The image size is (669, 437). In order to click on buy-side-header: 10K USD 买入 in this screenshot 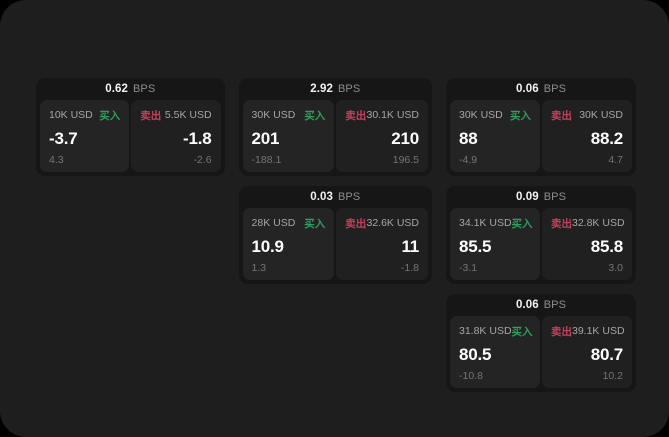, I will do `click(84, 115)`.